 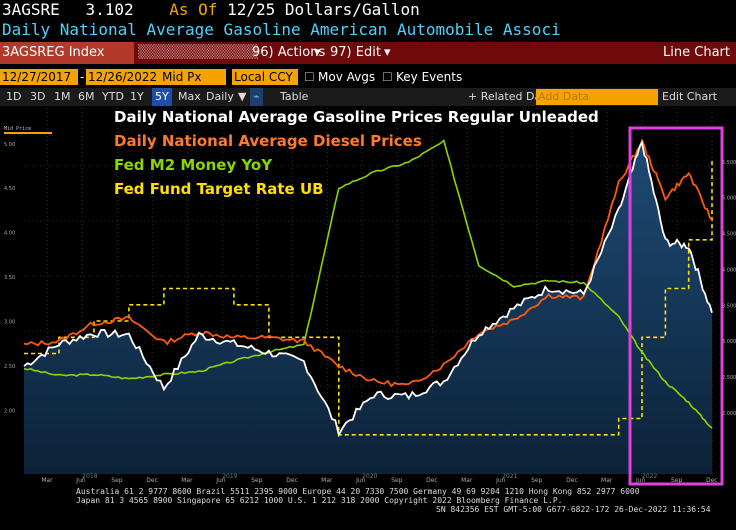 I want to click on y-tick-label-left: 3.00, so click(x=9, y=323).